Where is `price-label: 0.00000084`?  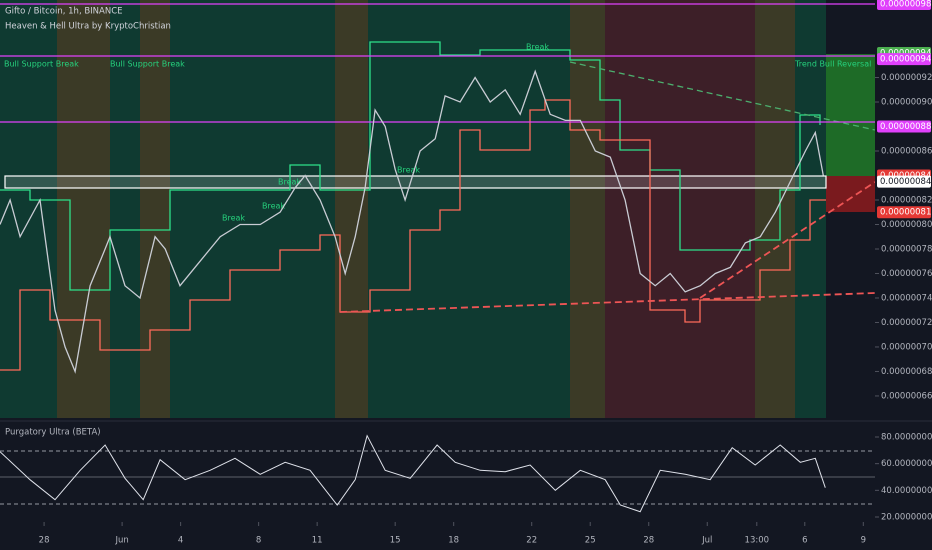
price-label: 0.00000084 is located at coordinates (905, 182).